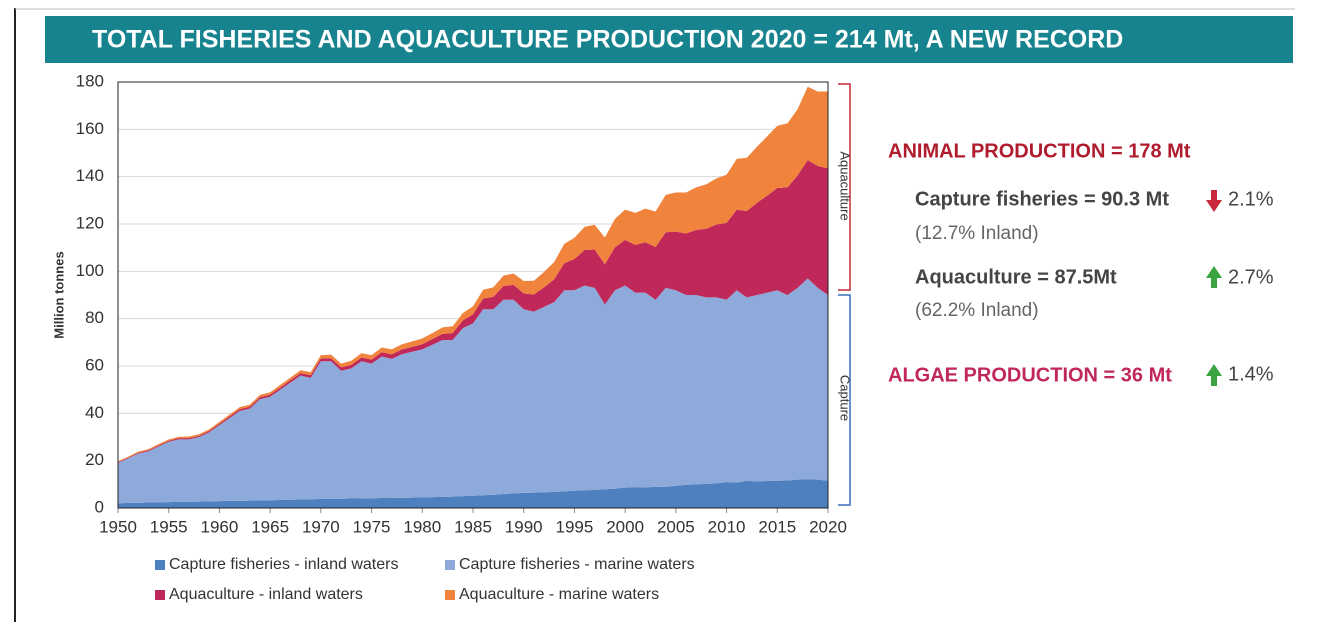  Describe the element at coordinates (90, 128) in the screenshot. I see `y-tick-label: 160` at that location.